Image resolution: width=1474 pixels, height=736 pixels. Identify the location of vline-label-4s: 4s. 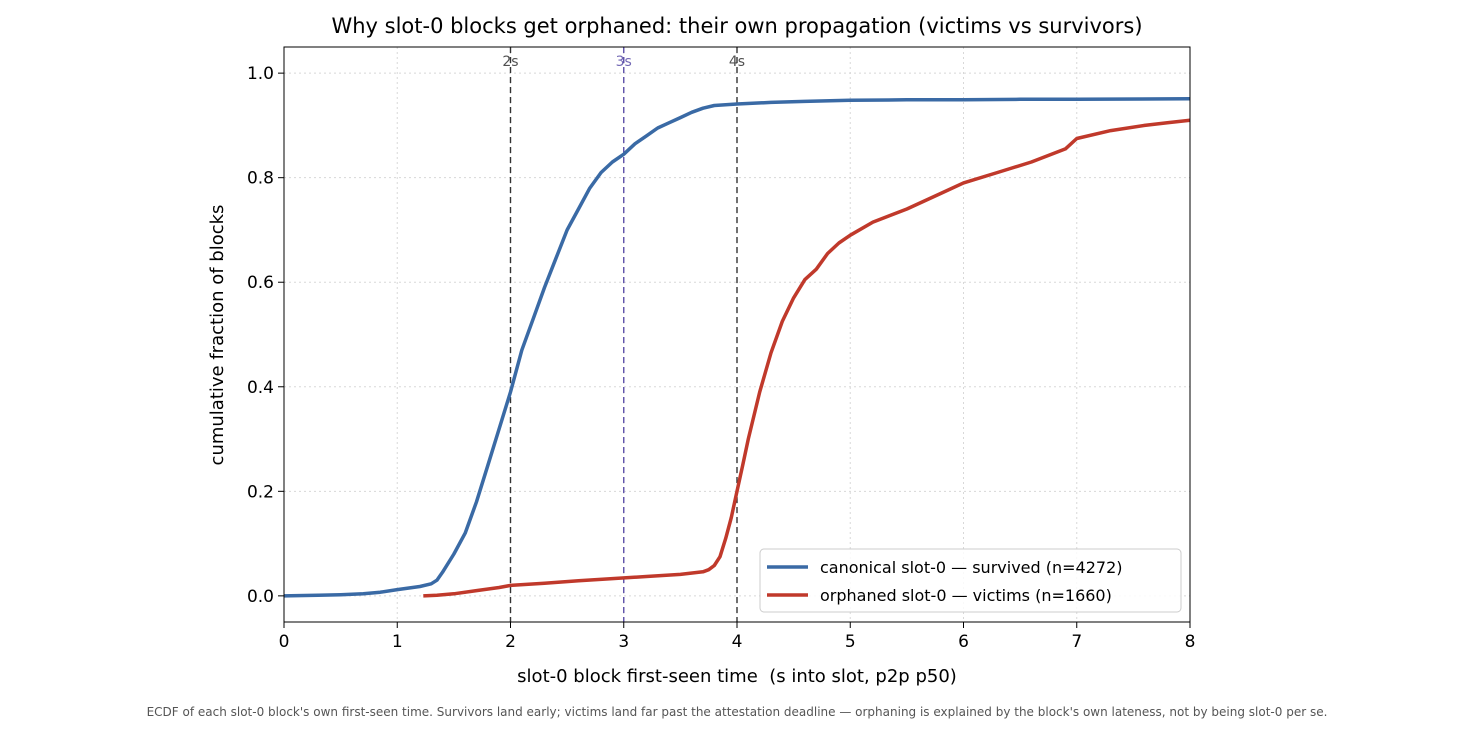
(737, 62).